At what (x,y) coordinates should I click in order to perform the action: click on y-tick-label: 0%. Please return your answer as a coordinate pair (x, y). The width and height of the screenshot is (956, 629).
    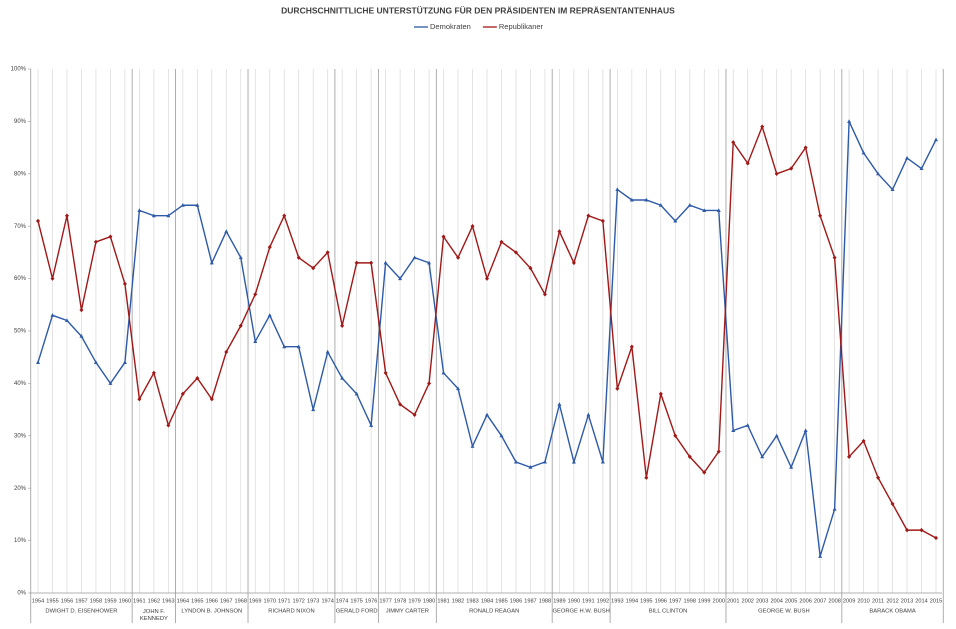
    Looking at the image, I should click on (21, 594).